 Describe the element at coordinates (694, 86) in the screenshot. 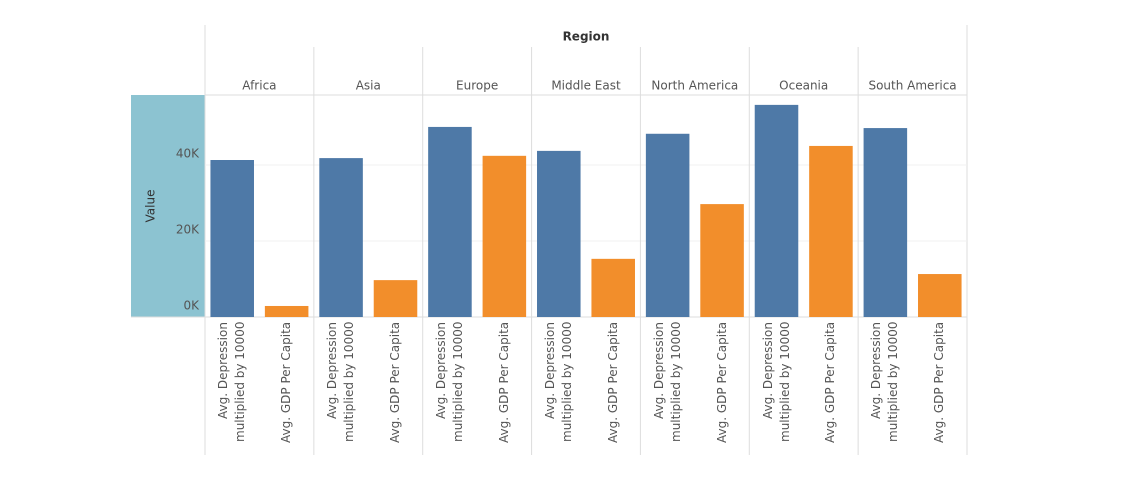

I see `x-header-label: North America` at that location.